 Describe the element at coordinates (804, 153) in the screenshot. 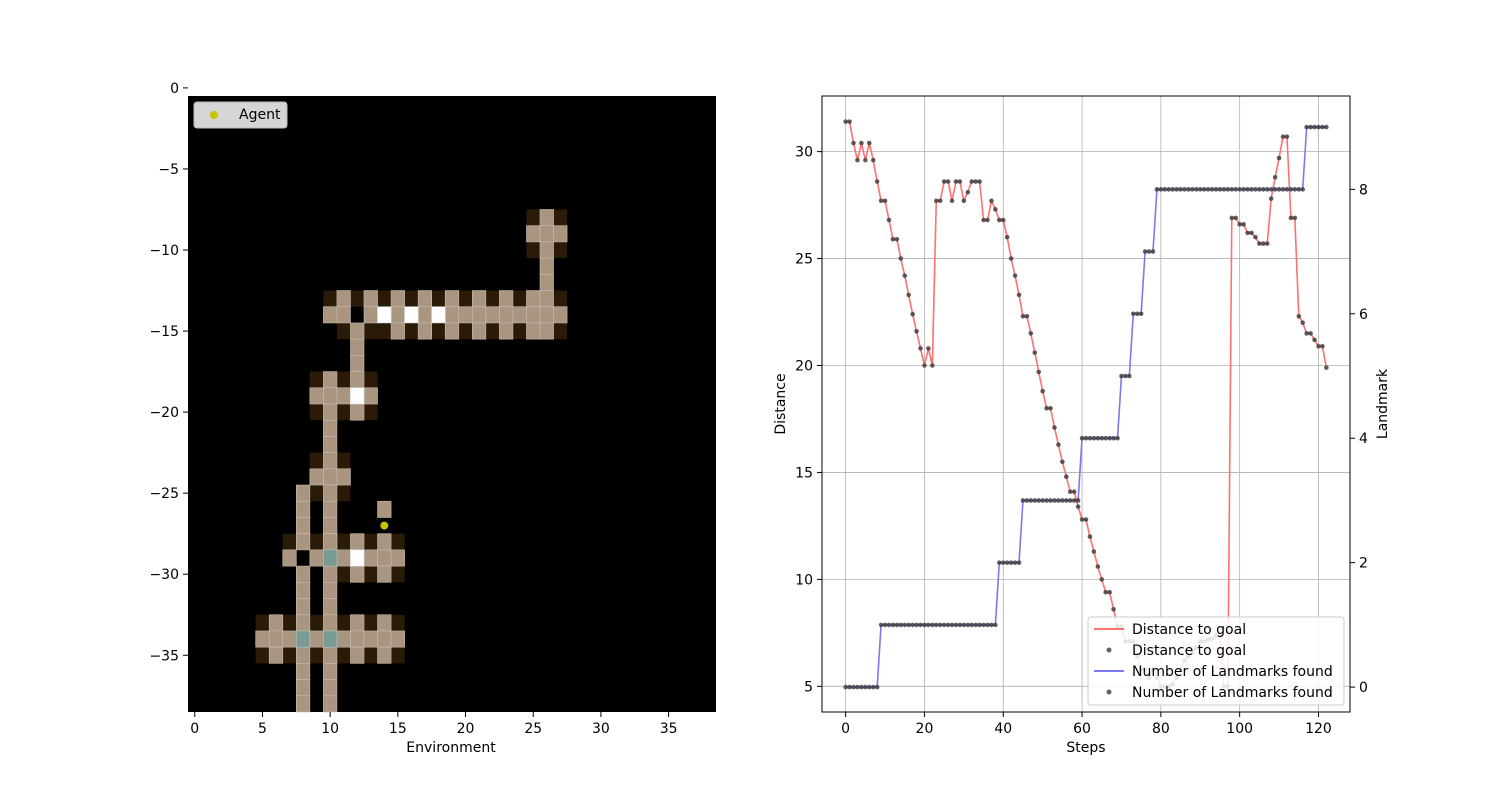

I see `y-tick-label: 30` at that location.